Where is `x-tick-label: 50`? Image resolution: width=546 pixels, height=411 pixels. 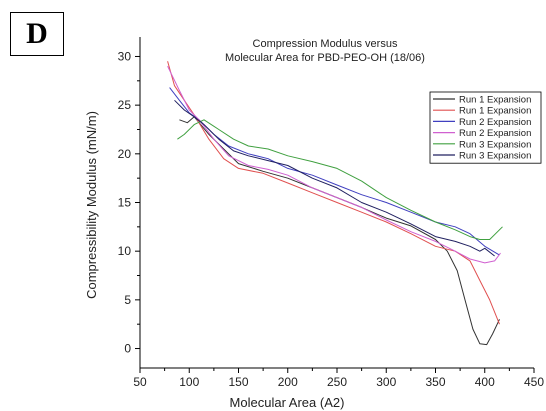
x-tick-label: 50 is located at coordinates (140, 382).